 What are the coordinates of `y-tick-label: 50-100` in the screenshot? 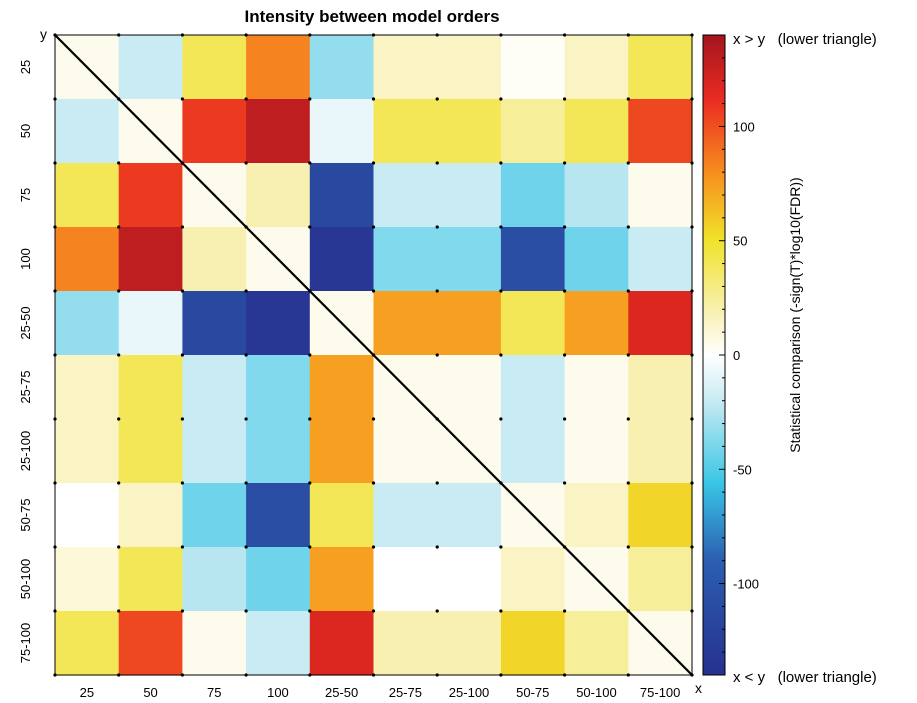 It's located at (25, 579).